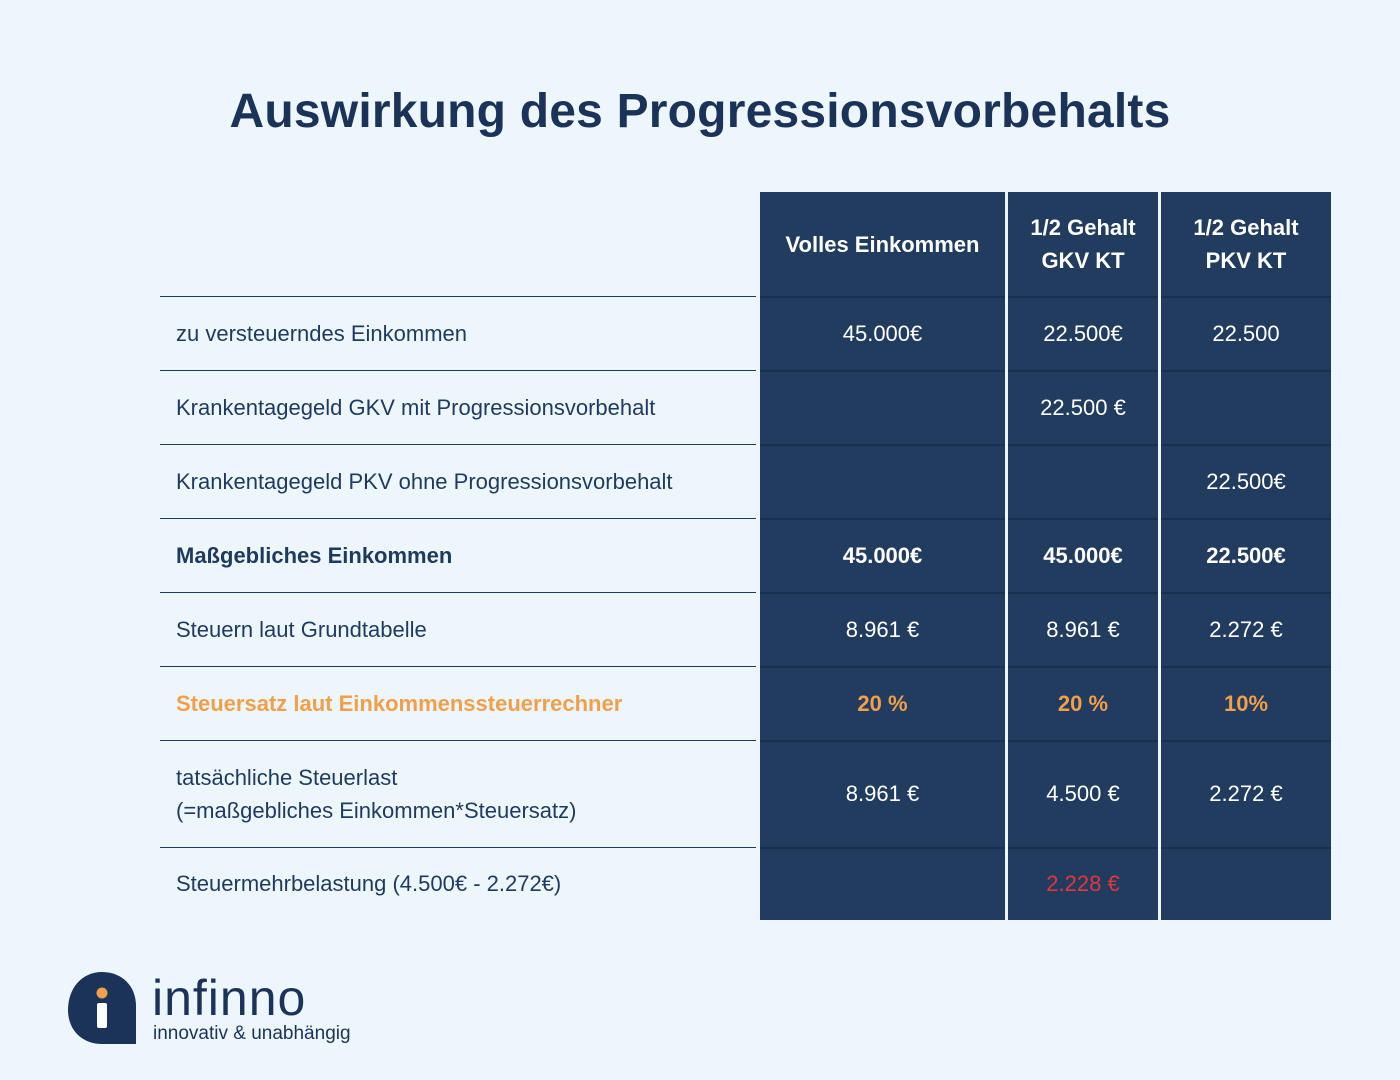  Describe the element at coordinates (1083, 703) in the screenshot. I see `table-cell-gkv-kt: 20 %` at that location.